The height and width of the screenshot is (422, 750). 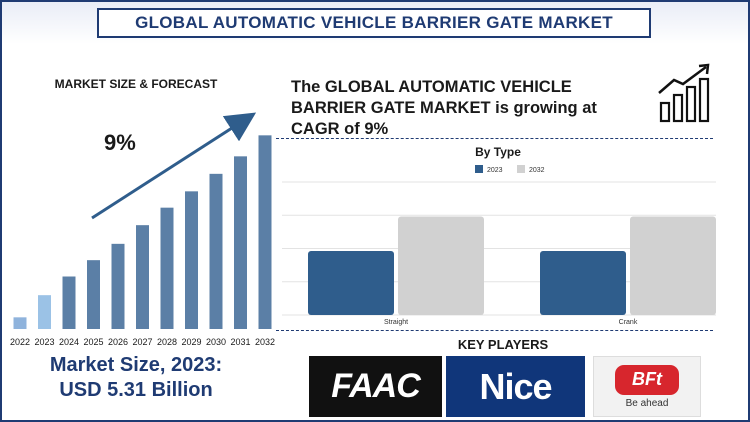 I want to click on forecast-tick-2022: 2022, so click(x=20, y=342).